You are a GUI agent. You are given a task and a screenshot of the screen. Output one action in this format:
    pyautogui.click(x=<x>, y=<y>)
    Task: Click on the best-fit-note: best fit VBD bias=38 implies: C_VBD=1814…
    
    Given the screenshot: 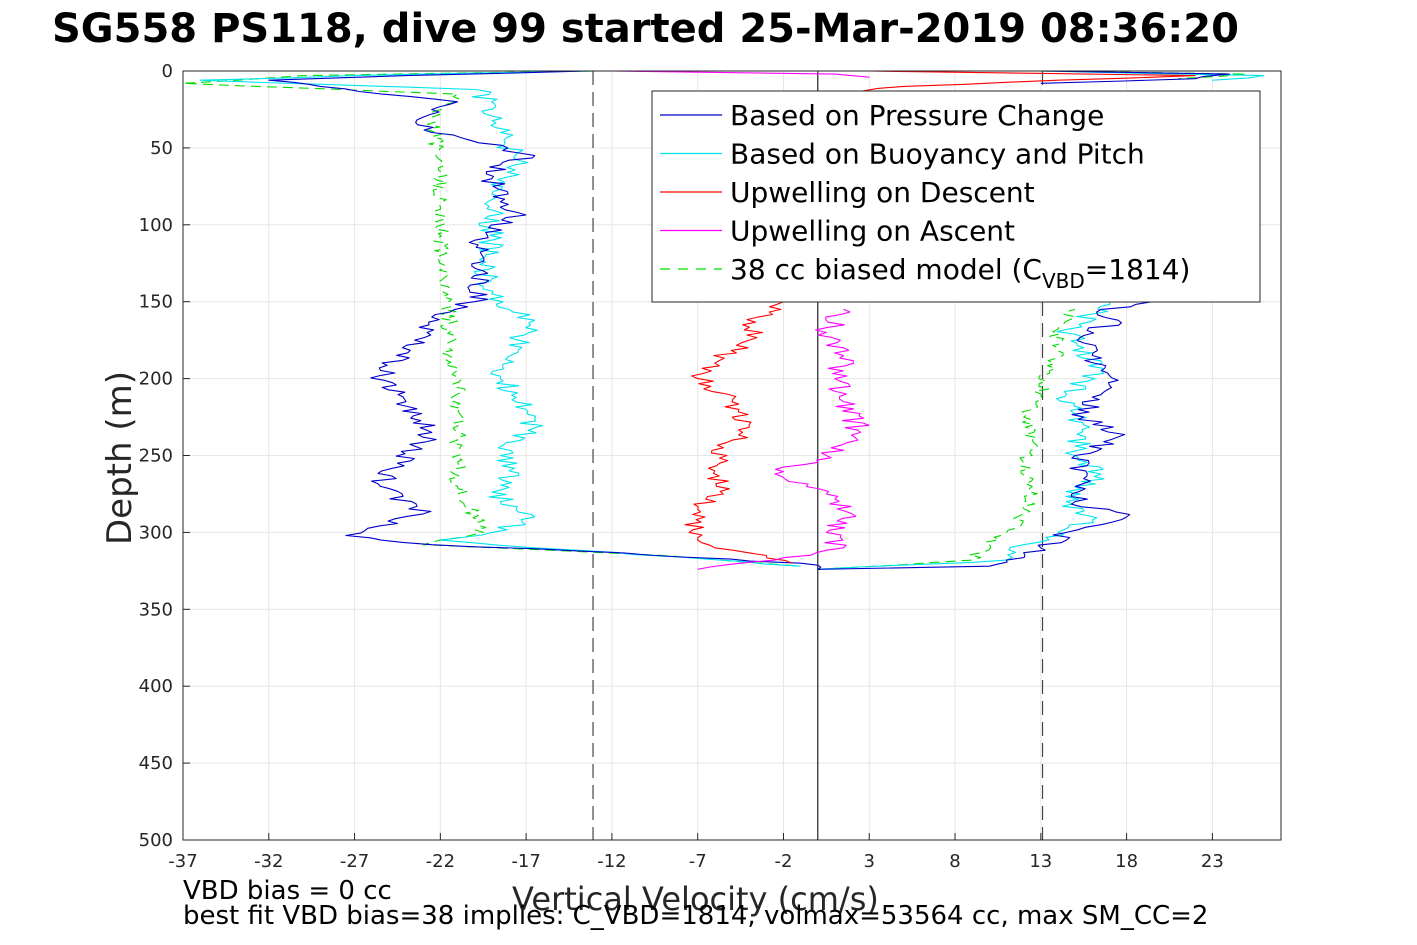 What is the action you would take?
    pyautogui.click(x=696, y=916)
    